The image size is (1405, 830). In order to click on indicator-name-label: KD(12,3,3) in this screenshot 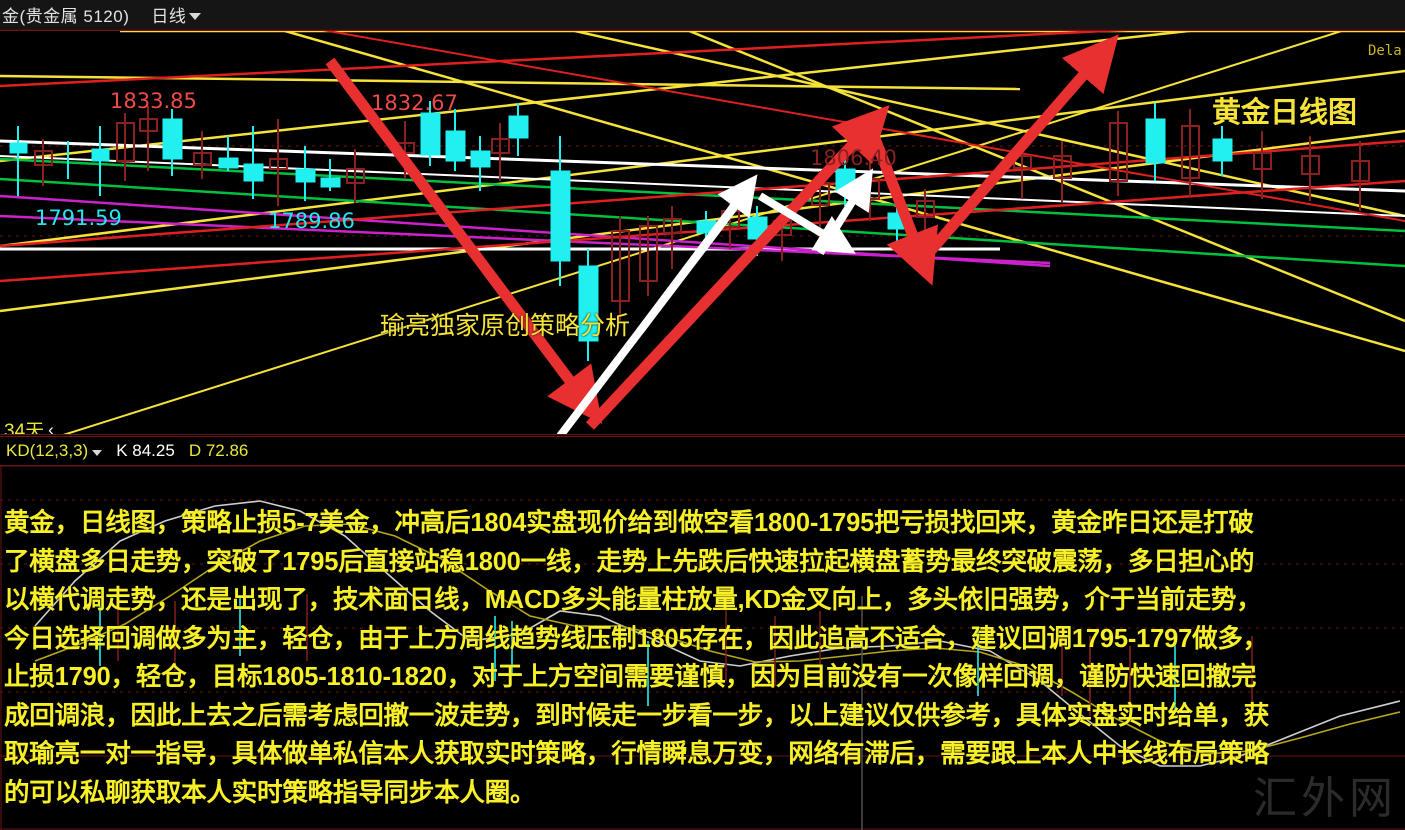, I will do `click(47, 450)`.